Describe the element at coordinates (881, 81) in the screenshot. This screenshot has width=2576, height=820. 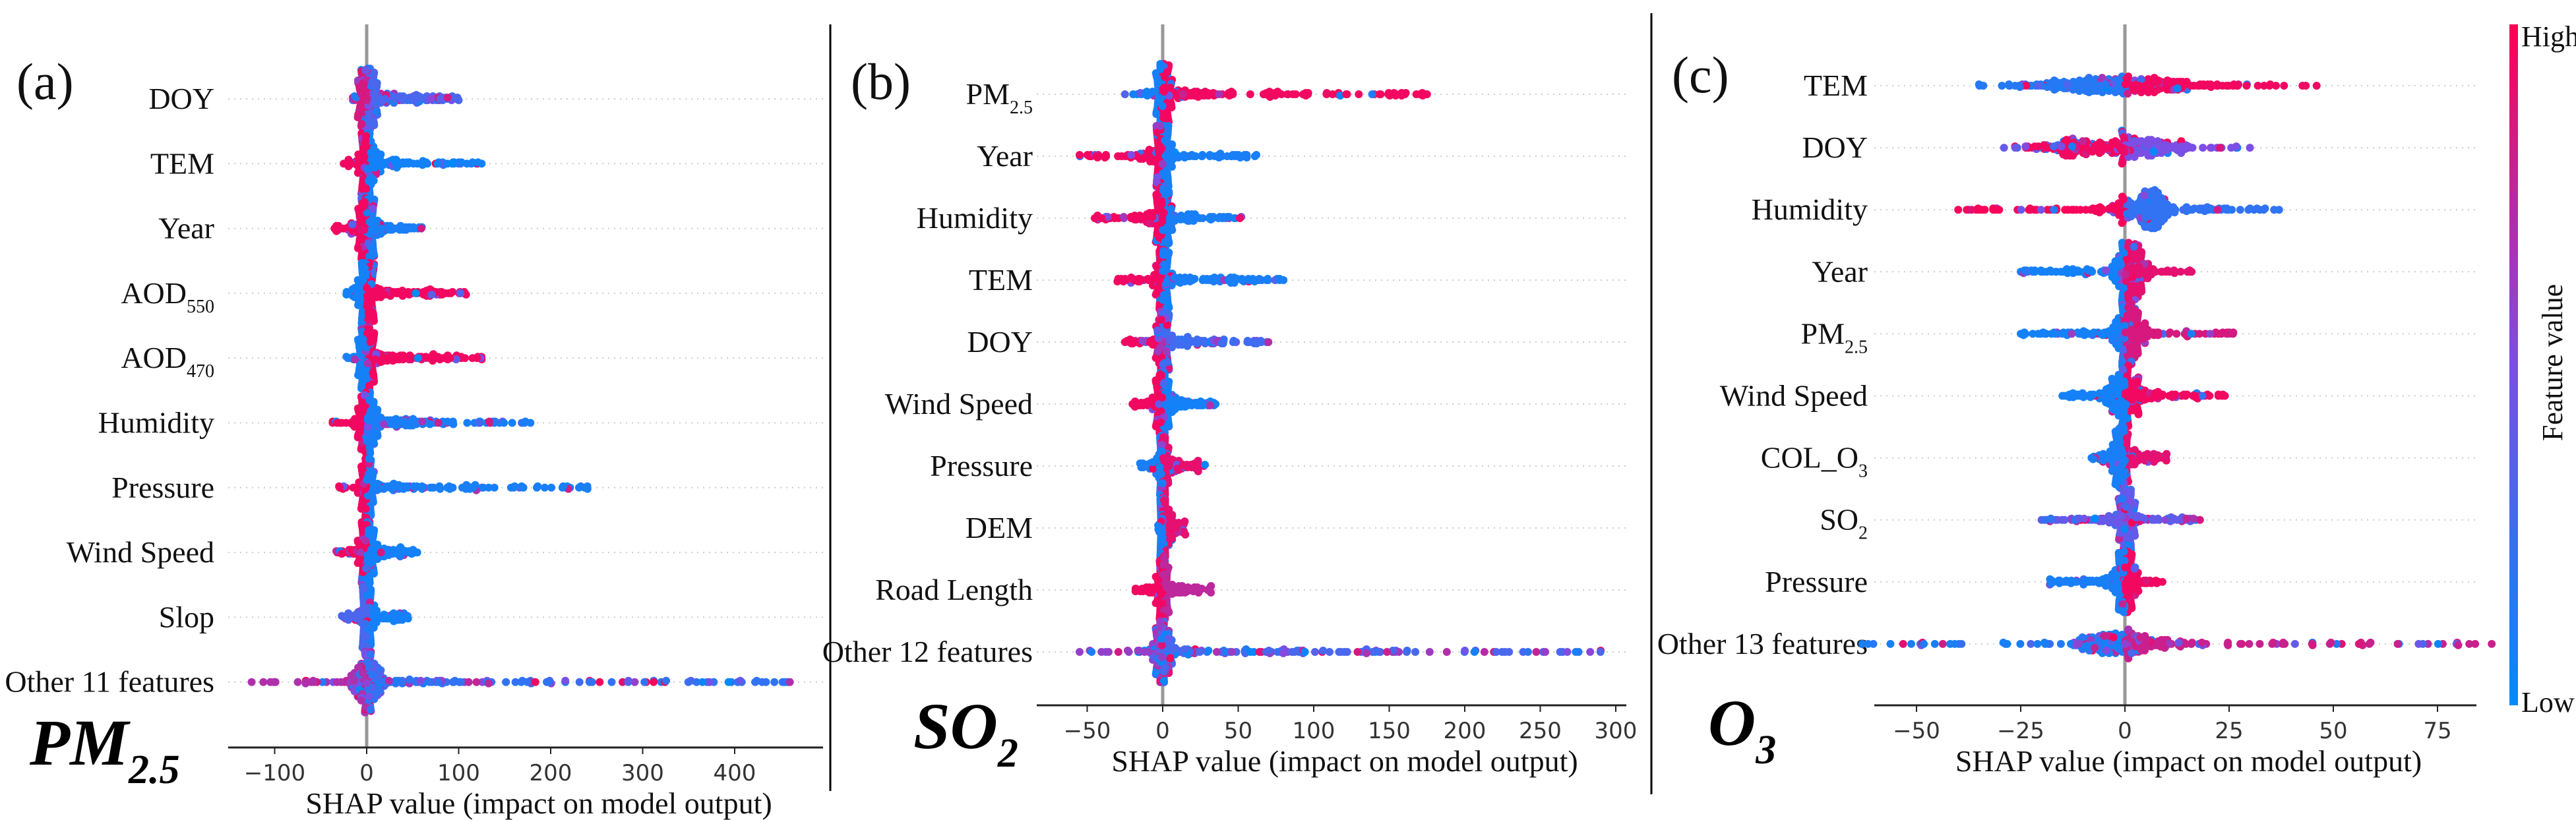
I see `panel-label: (b)` at that location.